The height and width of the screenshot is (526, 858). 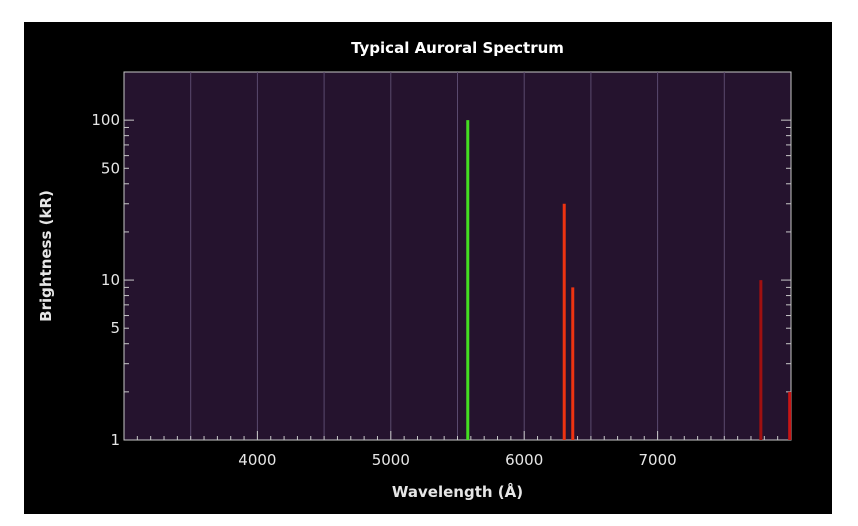 What do you see at coordinates (257, 460) in the screenshot?
I see `x-tick-label-4000: 4000` at bounding box center [257, 460].